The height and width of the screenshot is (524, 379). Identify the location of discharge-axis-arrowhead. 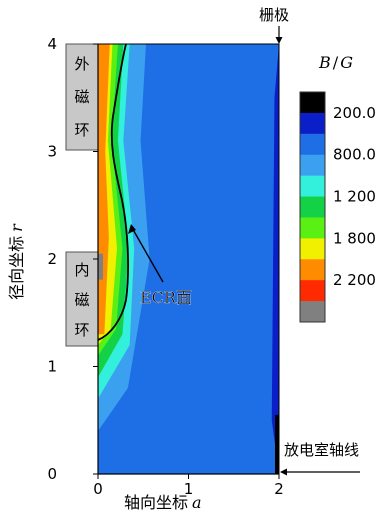
(283, 472).